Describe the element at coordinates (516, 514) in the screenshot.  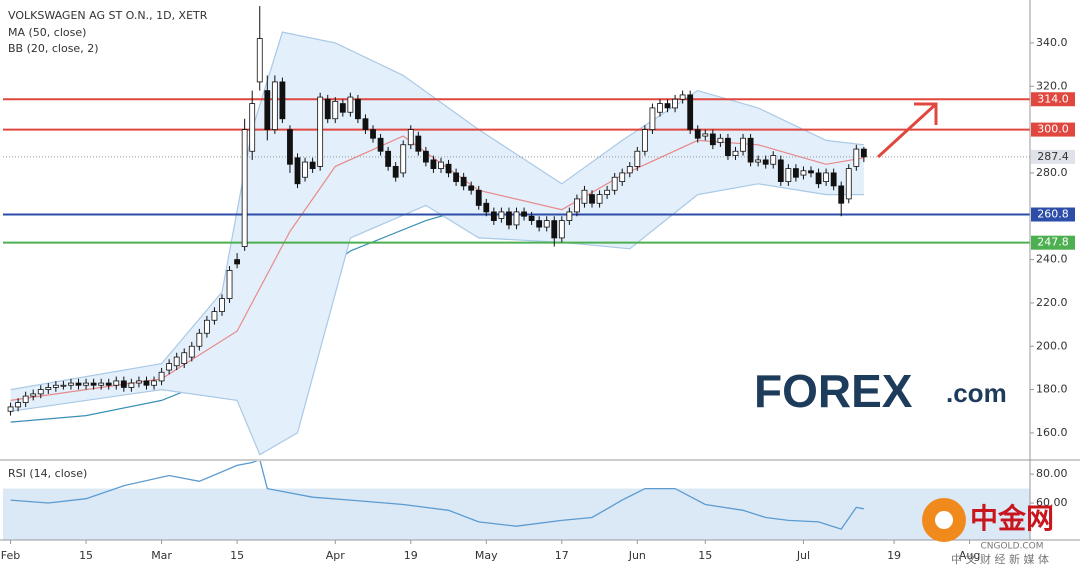
I see `rsi-band` at that location.